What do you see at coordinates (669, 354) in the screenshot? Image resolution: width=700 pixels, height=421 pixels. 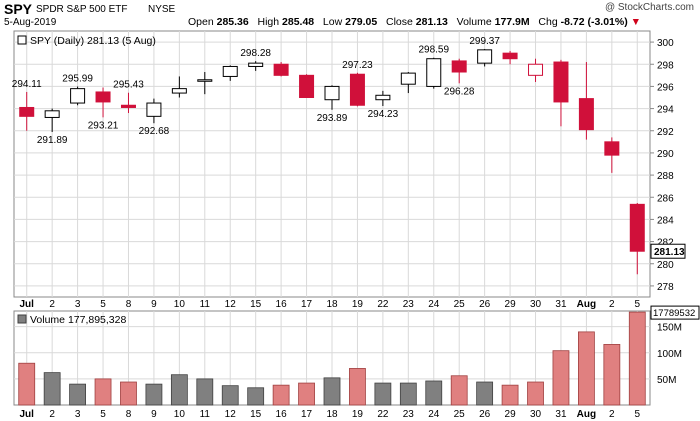 I see `volume-tick-label: 100M` at bounding box center [669, 354].